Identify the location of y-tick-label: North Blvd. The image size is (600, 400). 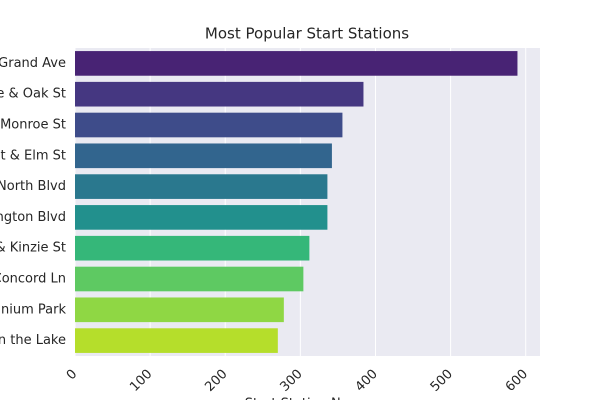
(33, 186).